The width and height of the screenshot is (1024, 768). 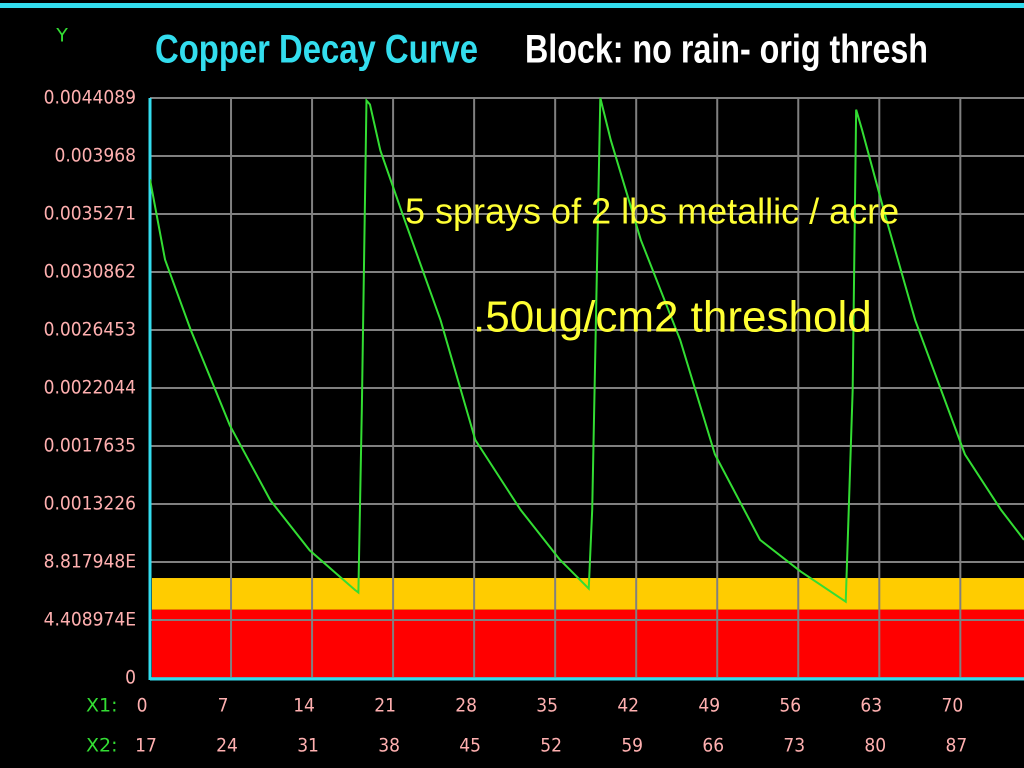 What do you see at coordinates (389, 746) in the screenshot?
I see `x2-tick-label: 38` at bounding box center [389, 746].